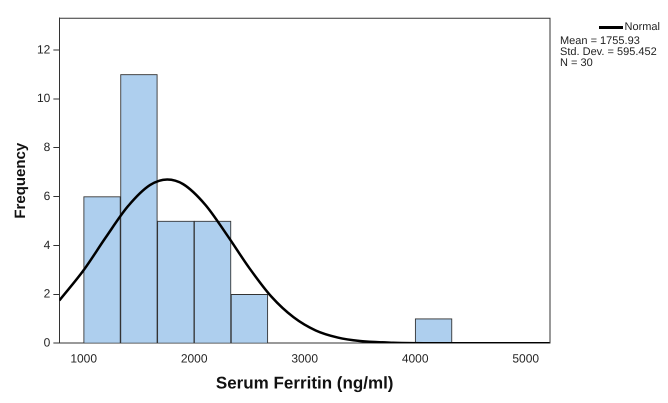 This screenshot has width=668, height=403. Describe the element at coordinates (47, 293) in the screenshot. I see `y-tick-label: 2` at that location.